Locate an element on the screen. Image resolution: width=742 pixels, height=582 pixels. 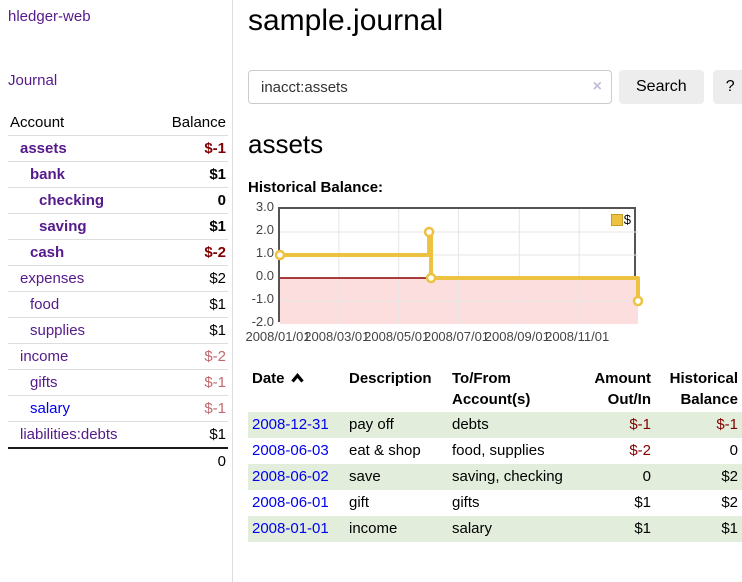
account-link-food: food is located at coordinates (45, 304).